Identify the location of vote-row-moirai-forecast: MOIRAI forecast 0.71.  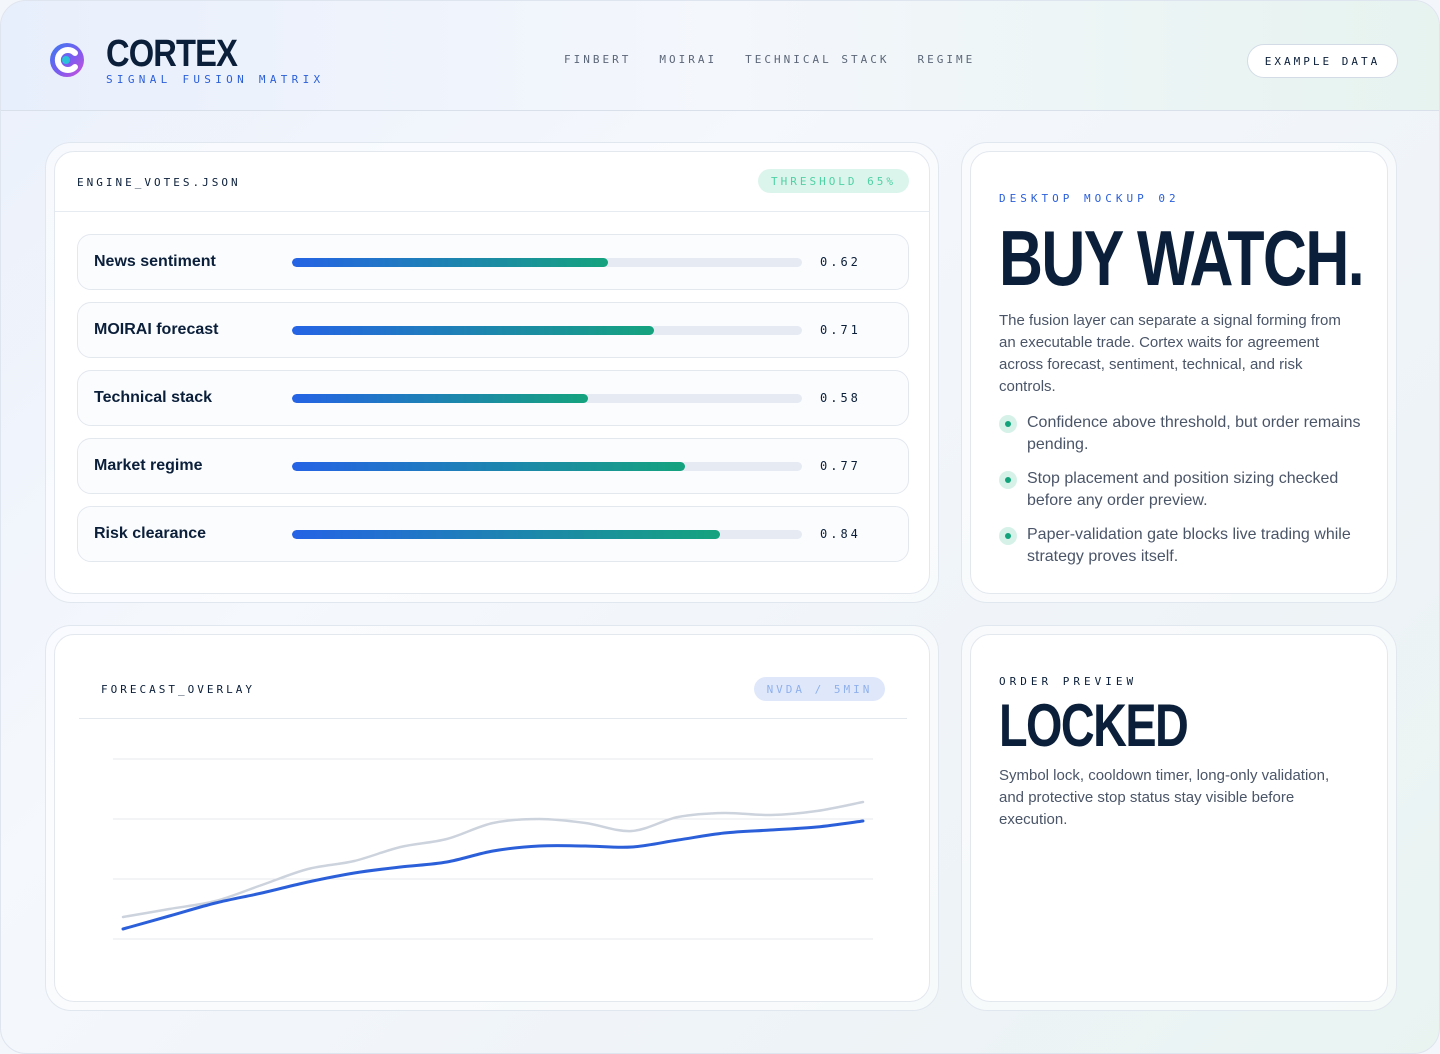
(493, 330).